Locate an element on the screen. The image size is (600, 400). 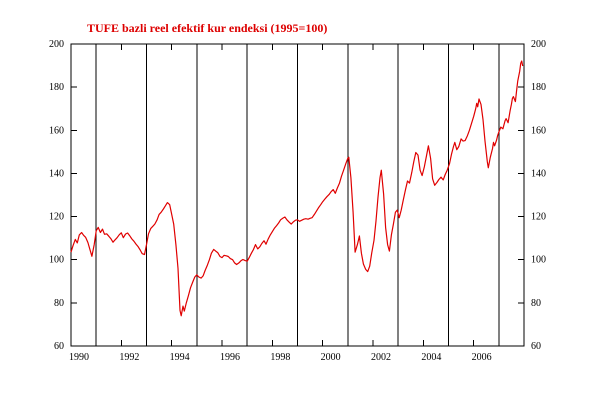
y-tick-label-right: 100 is located at coordinates (538, 260).